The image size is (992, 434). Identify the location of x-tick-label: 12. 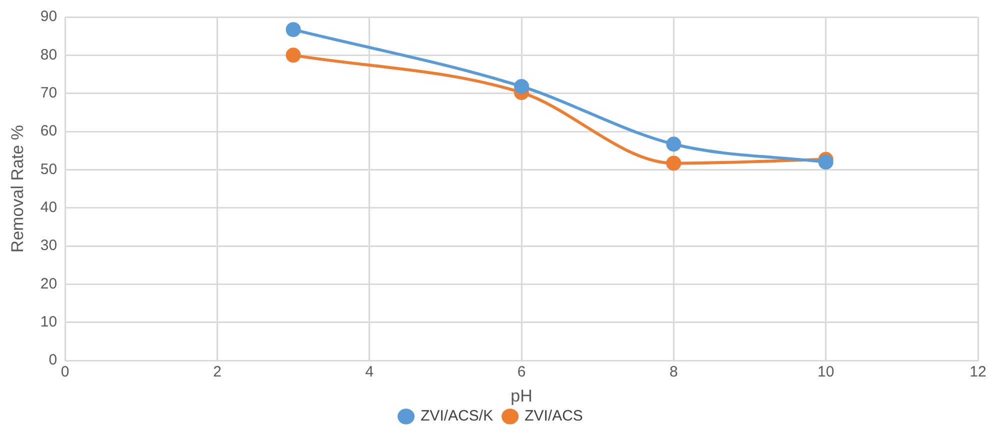
(978, 372).